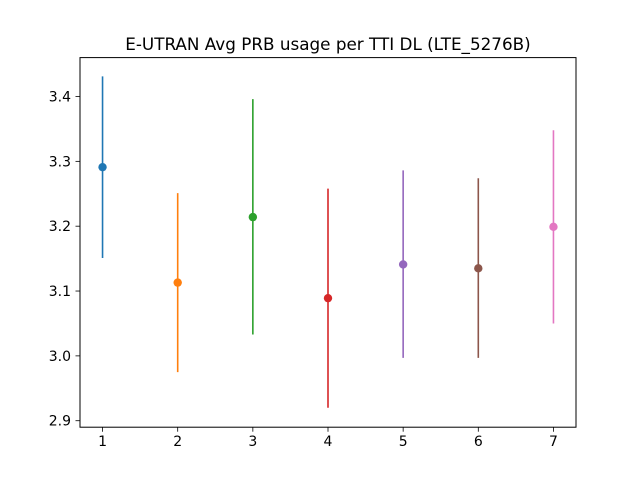 The image size is (640, 480). Describe the element at coordinates (403, 442) in the screenshot. I see `x-tick-label: 5` at that location.